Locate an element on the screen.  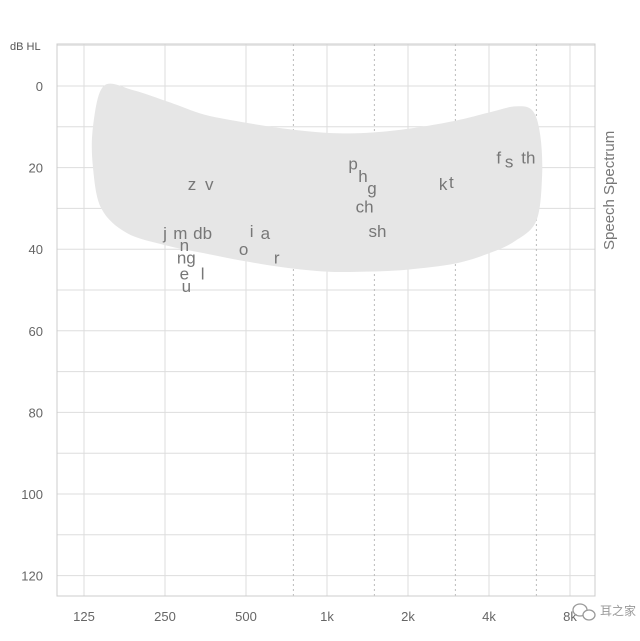
y-tick-label: 100 is located at coordinates (32, 494).